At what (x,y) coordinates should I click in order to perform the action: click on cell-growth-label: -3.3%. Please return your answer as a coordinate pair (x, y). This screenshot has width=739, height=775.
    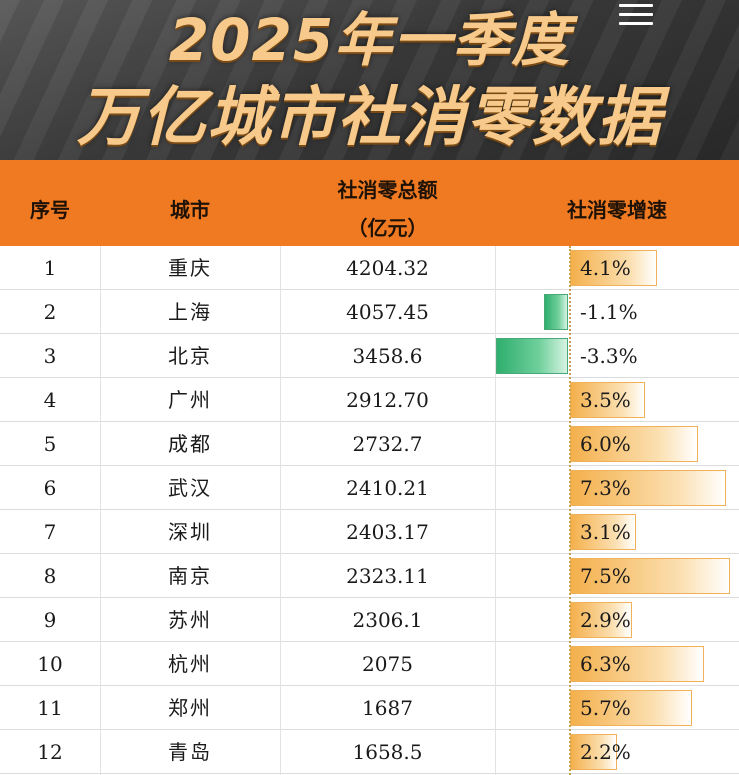
    Looking at the image, I should click on (609, 356).